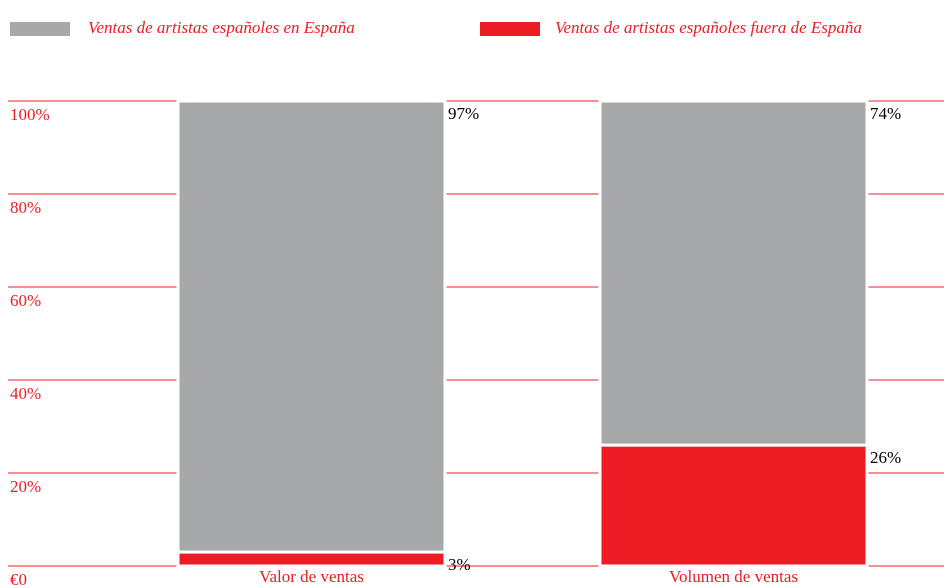 Image resolution: width=944 pixels, height=588 pixels. I want to click on x-tick-label: Volumen de ventas, so click(733, 576).